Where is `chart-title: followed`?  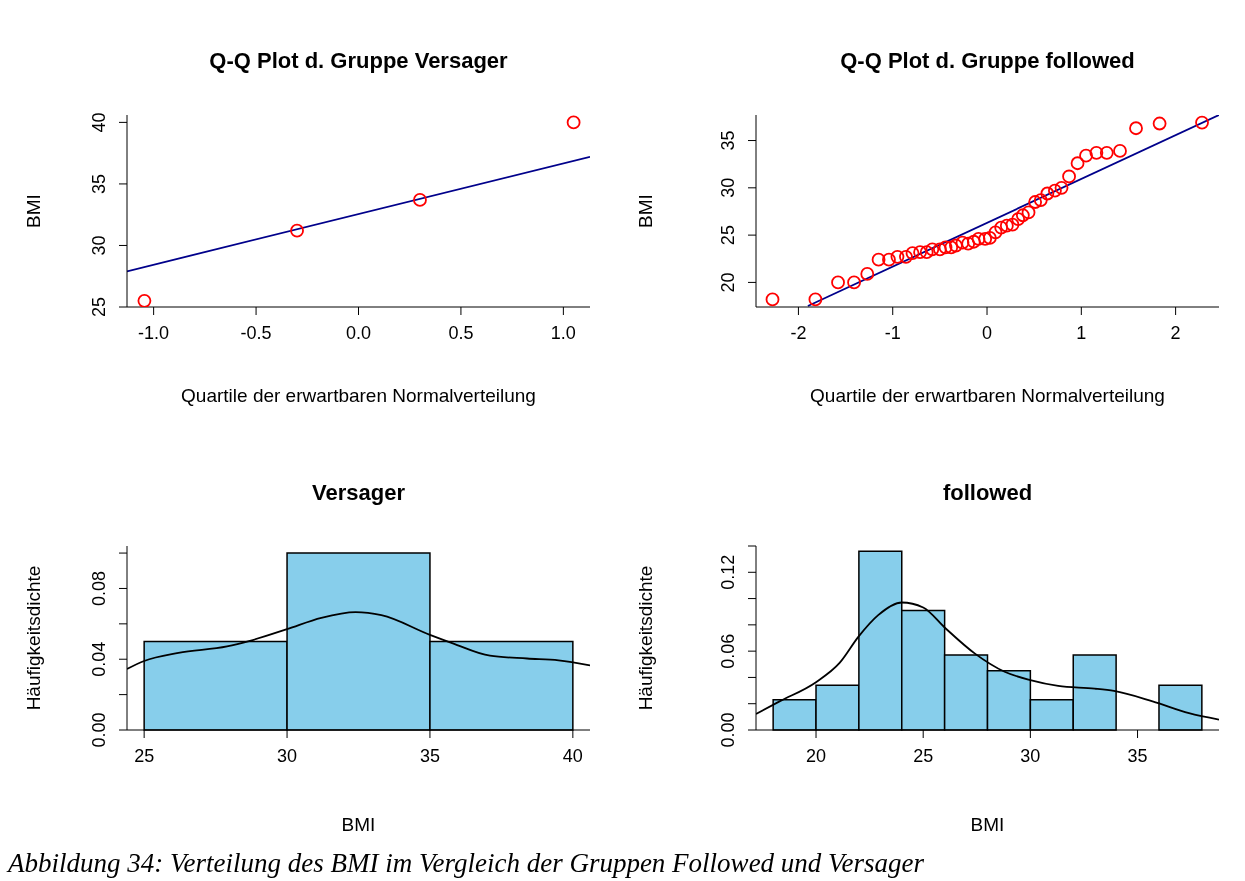
chart-title: followed is located at coordinates (987, 493).